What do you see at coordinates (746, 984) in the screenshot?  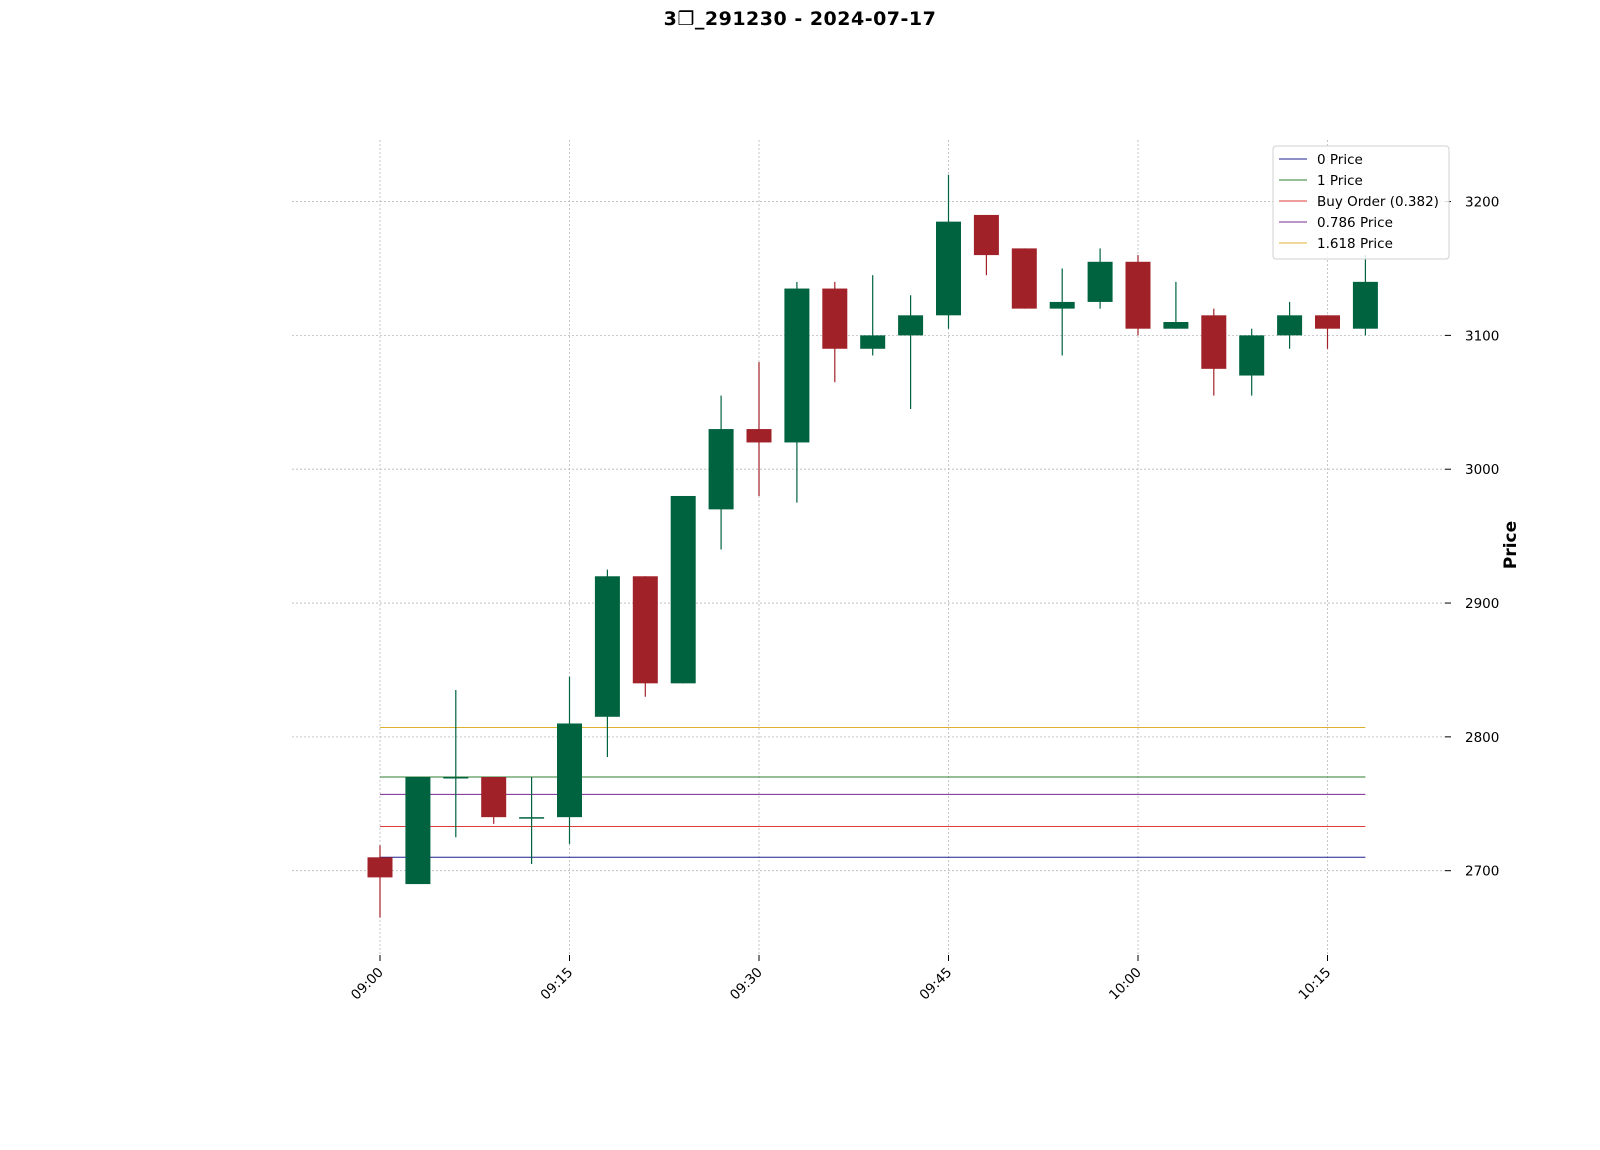 I see `x-tick-label: 09:30` at bounding box center [746, 984].